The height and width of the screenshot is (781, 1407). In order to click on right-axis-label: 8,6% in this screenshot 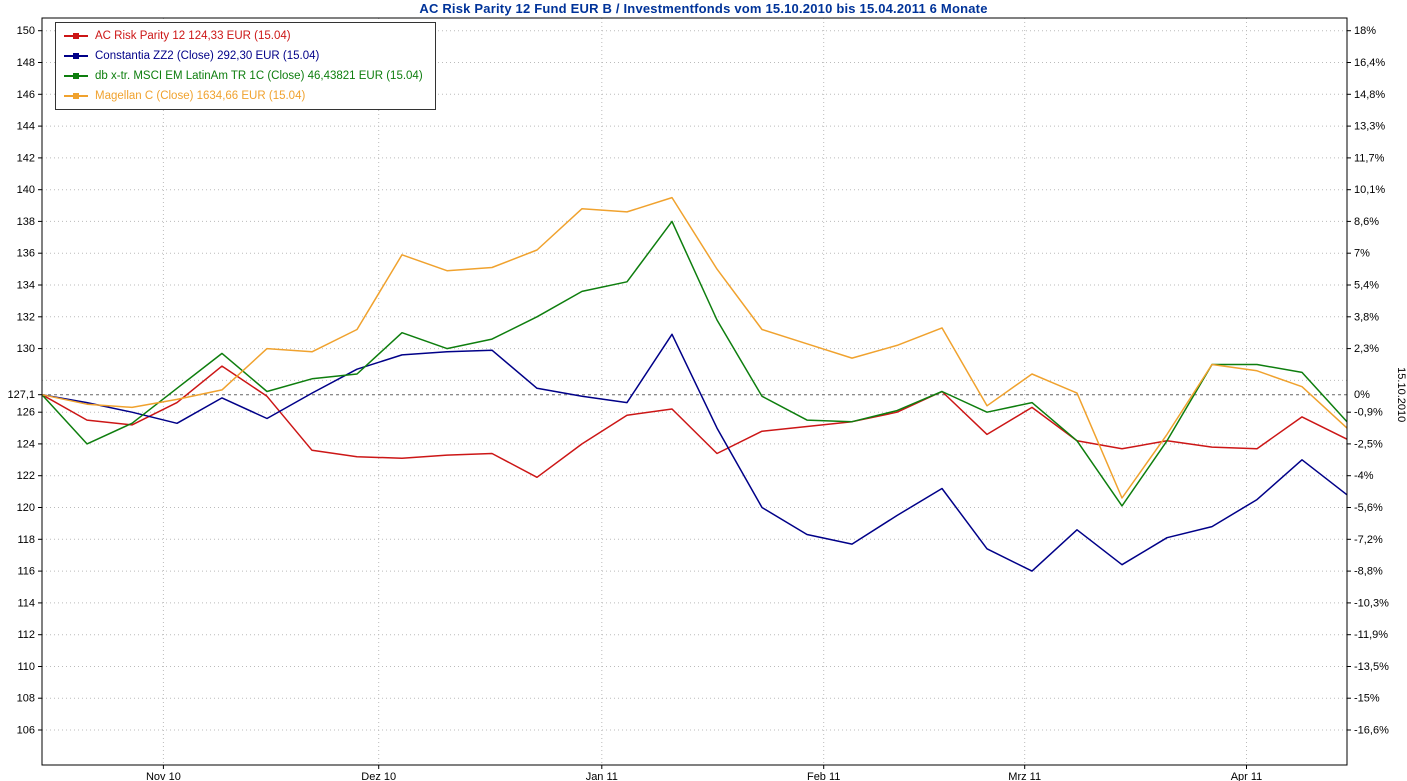, I will do `click(1366, 222)`.